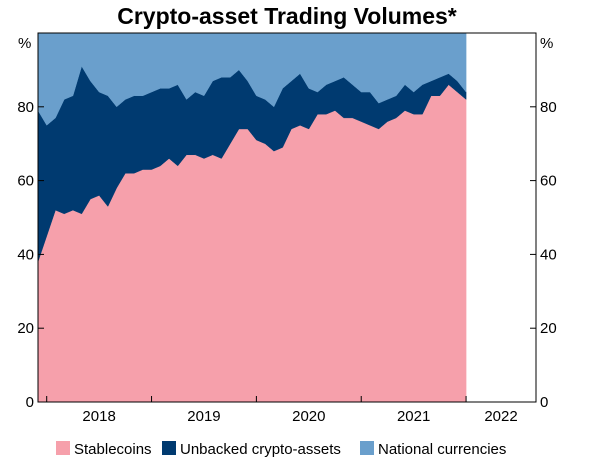 Image resolution: width=594 pixels, height=462 pixels. What do you see at coordinates (413, 416) in the screenshot?
I see `x-tick-label: 2021` at bounding box center [413, 416].